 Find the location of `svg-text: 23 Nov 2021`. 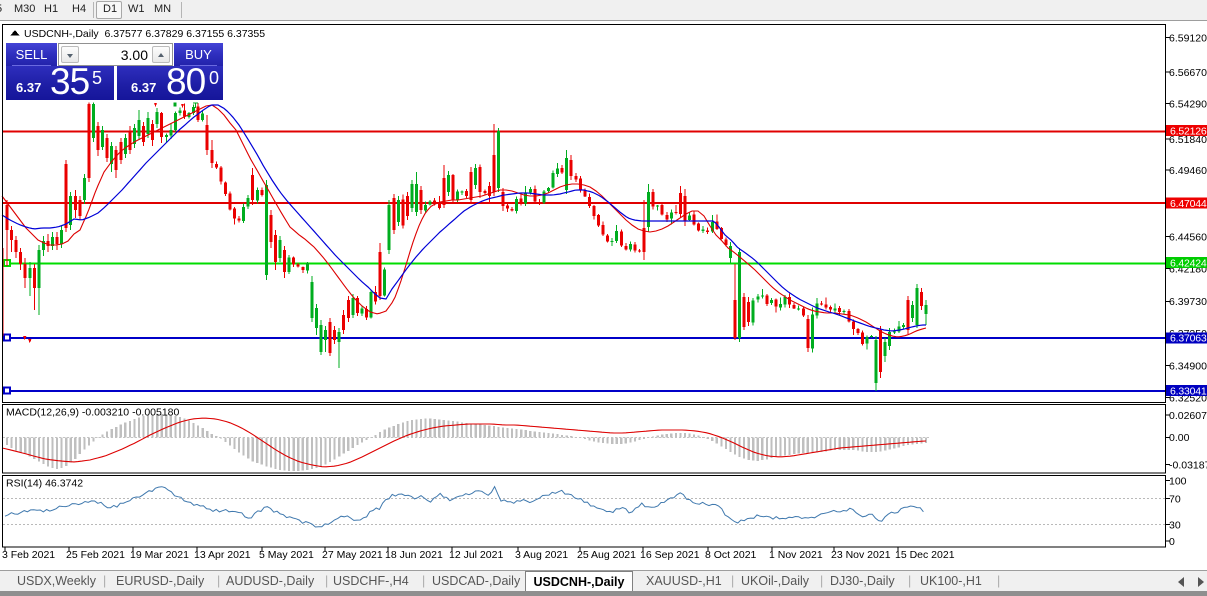

svg-text: 23 Nov 2021 is located at coordinates (861, 555).